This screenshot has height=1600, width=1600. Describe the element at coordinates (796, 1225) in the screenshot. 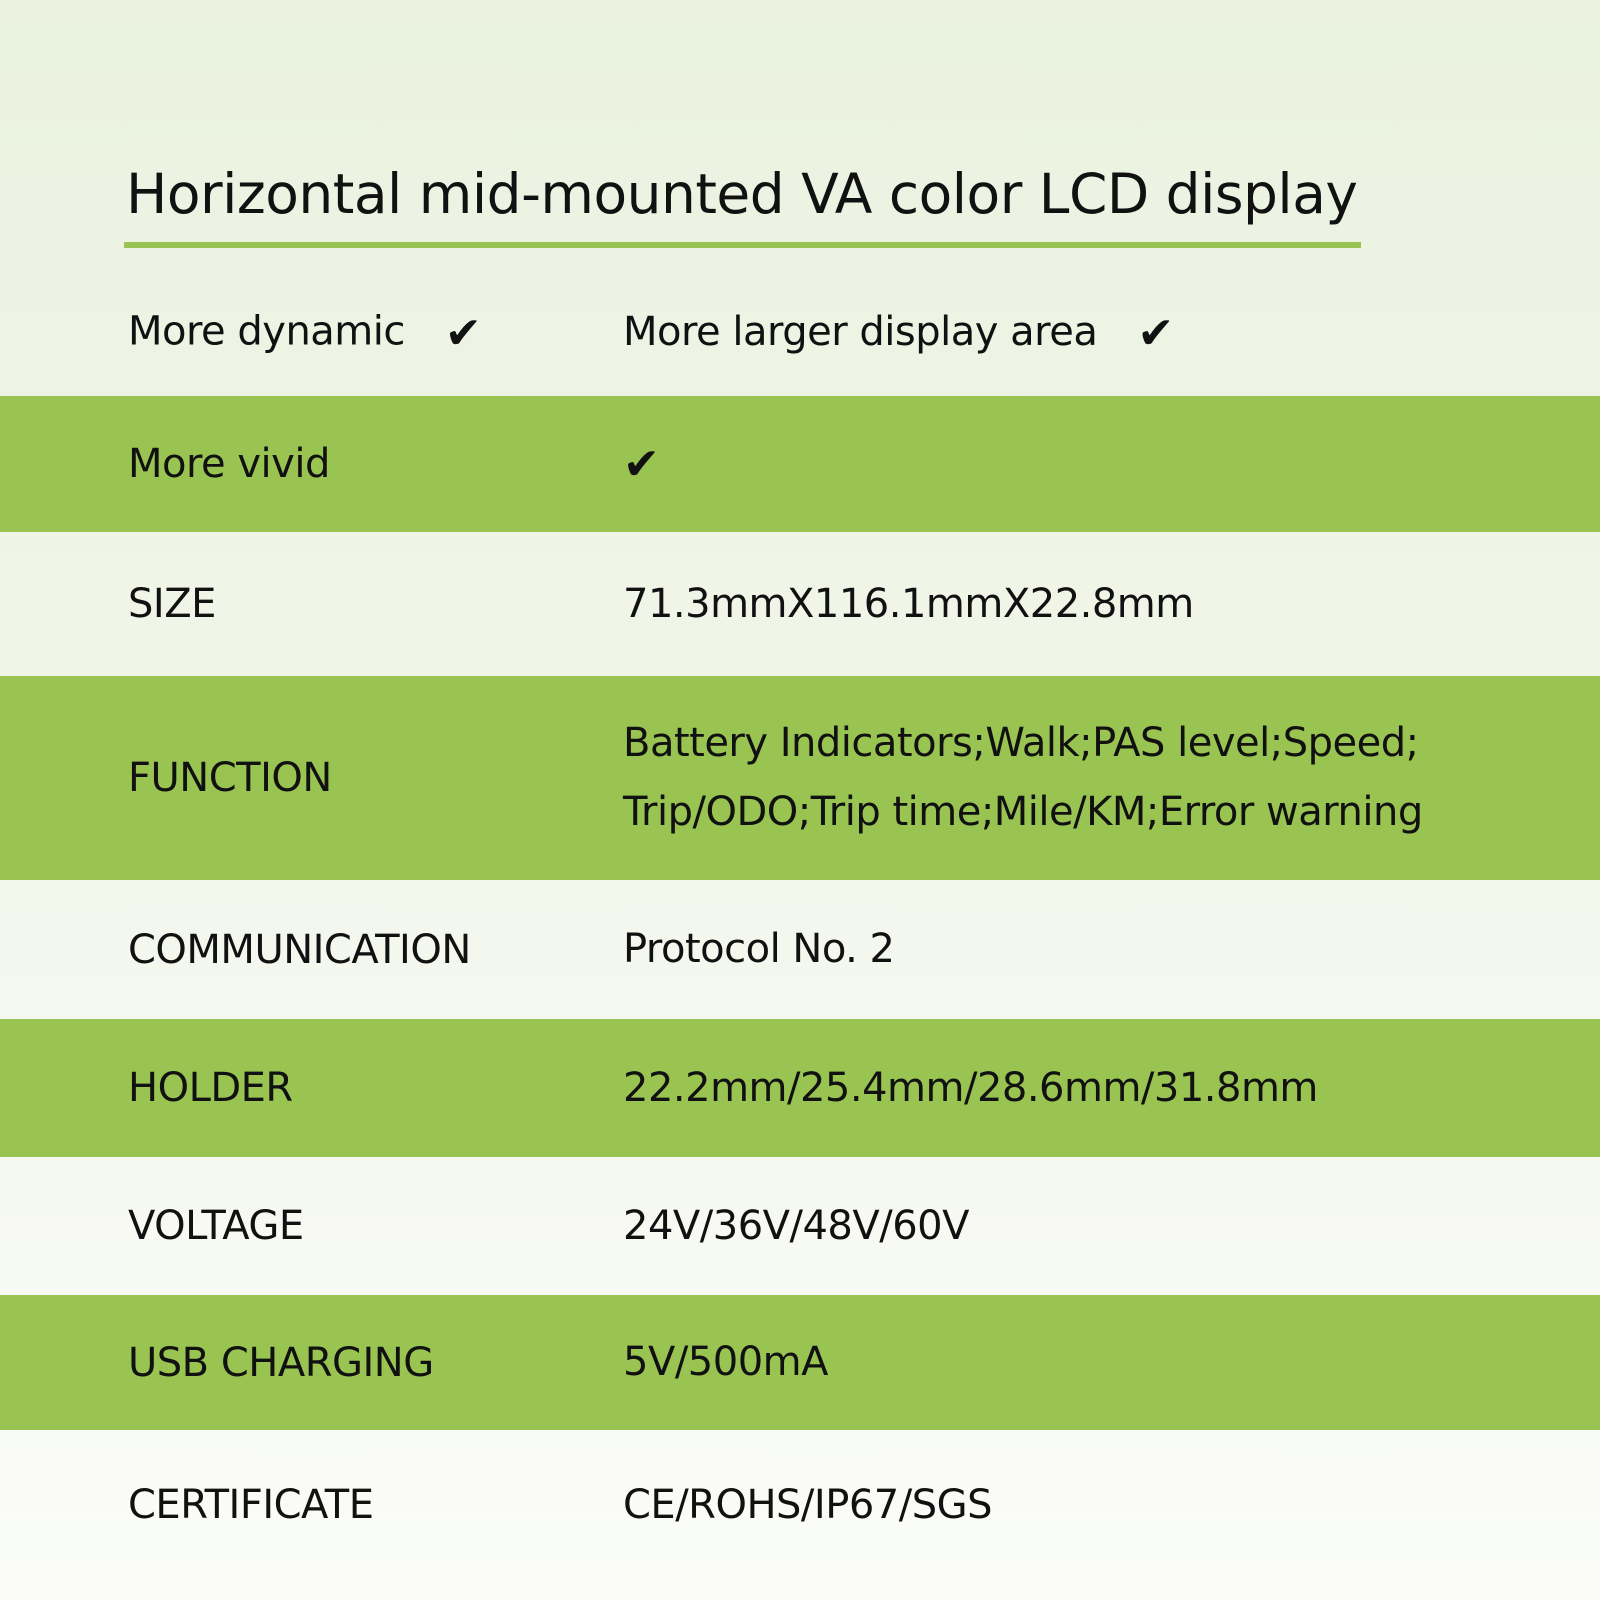

I see `spec-value: 24V/36V/48V/60V` at that location.